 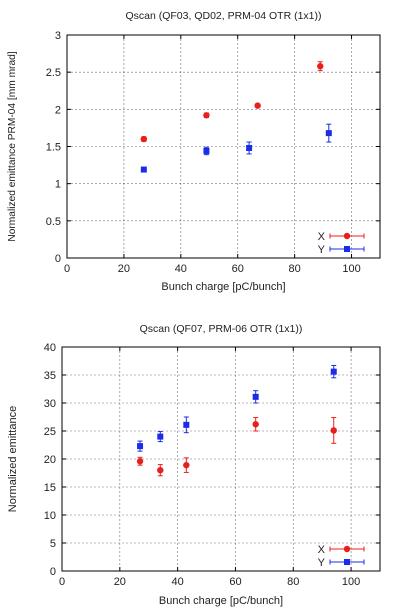 I want to click on y-tick-label: 1, so click(x=58, y=185).